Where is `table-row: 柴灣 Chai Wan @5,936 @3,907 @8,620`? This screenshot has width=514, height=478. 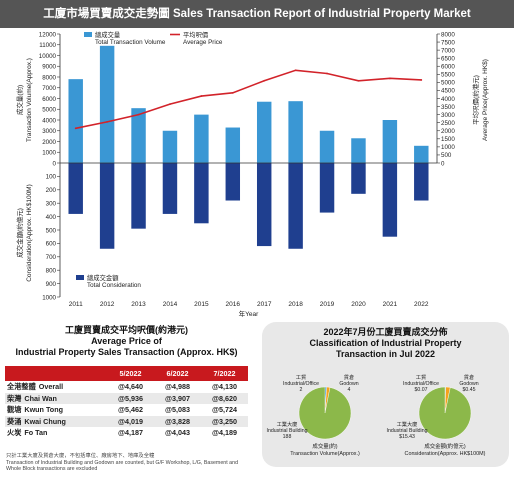
table-row: 柴灣 Chai Wan @5,936 @3,907 @8,620 is located at coordinates (126, 398).